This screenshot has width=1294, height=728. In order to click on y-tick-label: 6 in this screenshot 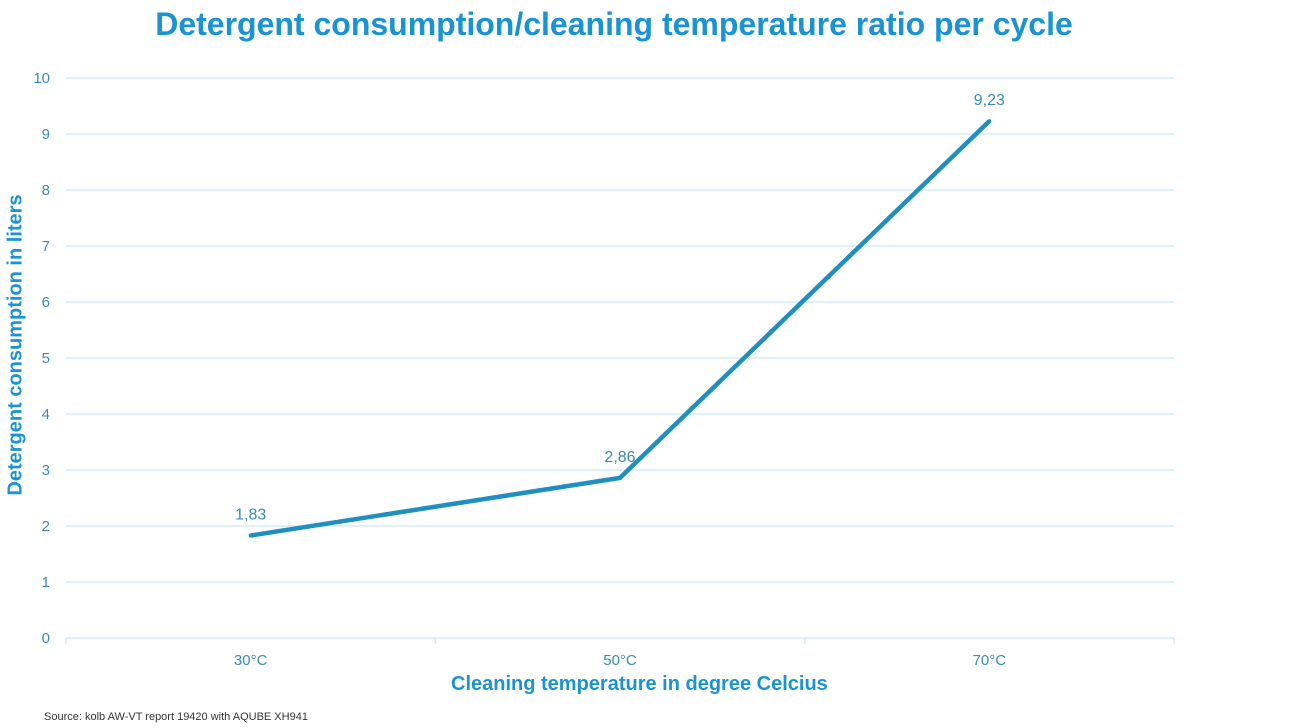, I will do `click(46, 302)`.